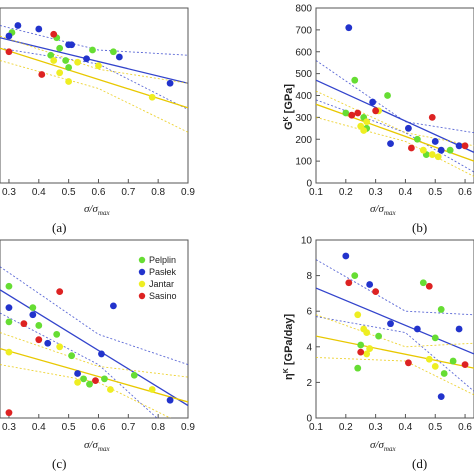 The height and width of the screenshot is (474, 474). I want to click on y-tick-label: 200, so click(303, 140).